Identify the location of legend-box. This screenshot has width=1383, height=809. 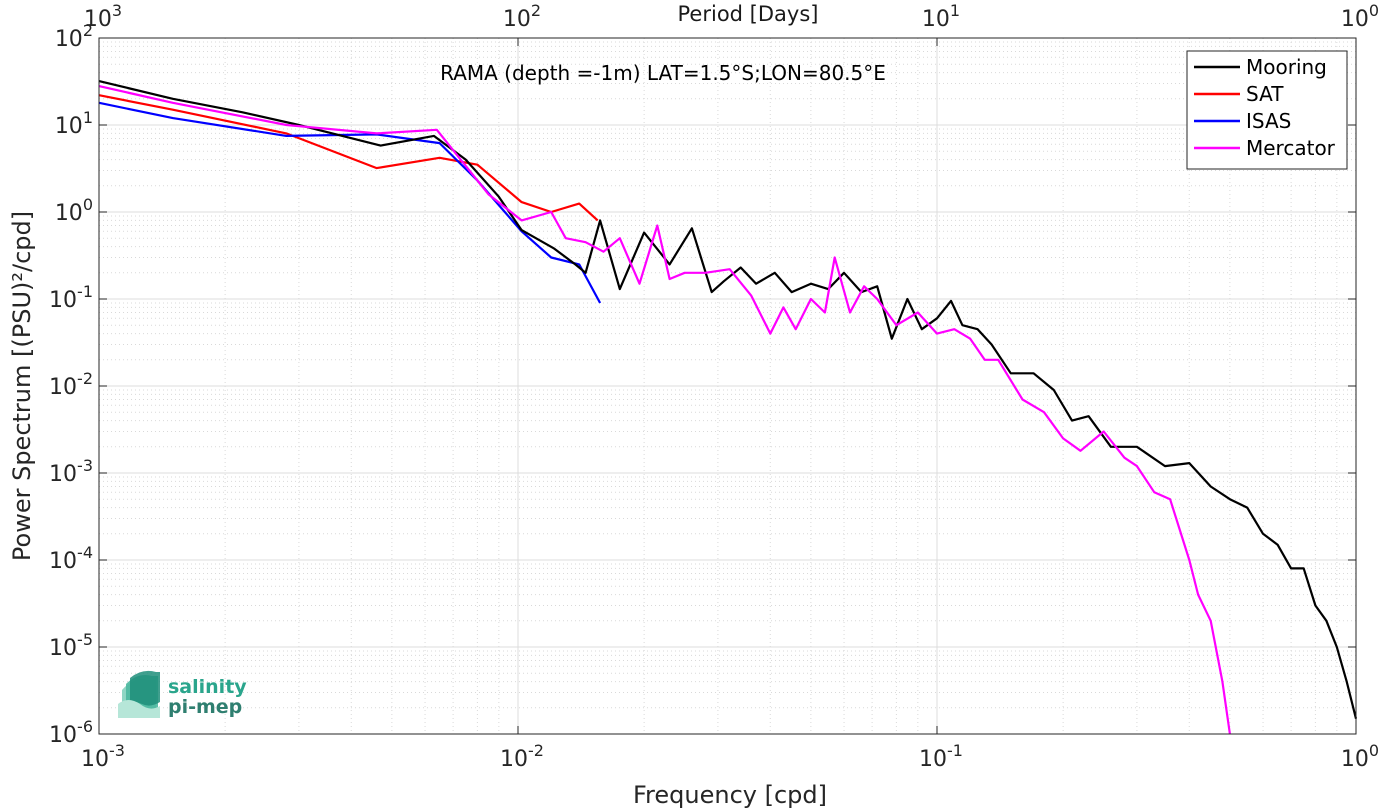
(1267, 110).